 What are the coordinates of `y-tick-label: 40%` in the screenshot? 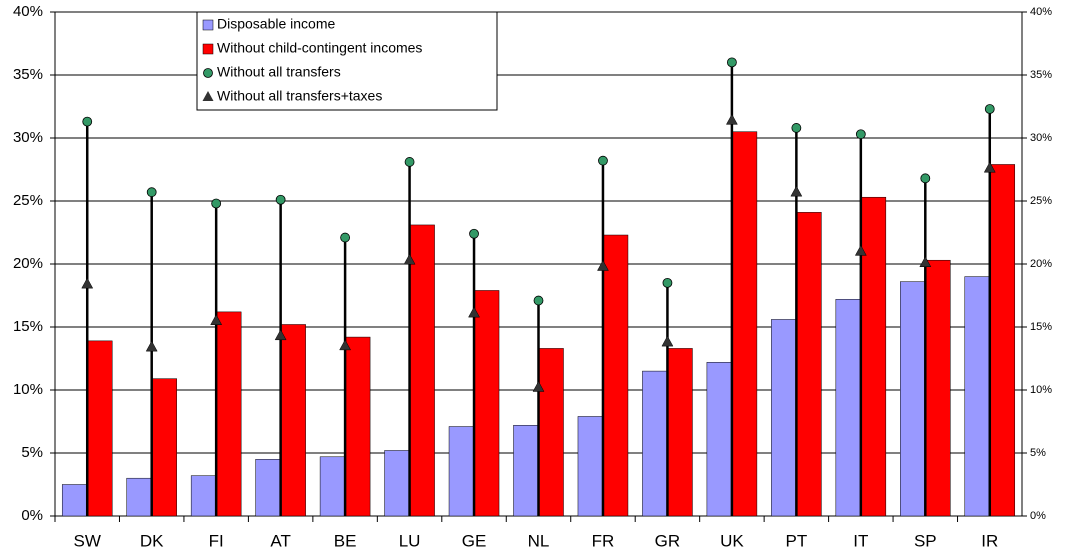 It's located at (28, 11).